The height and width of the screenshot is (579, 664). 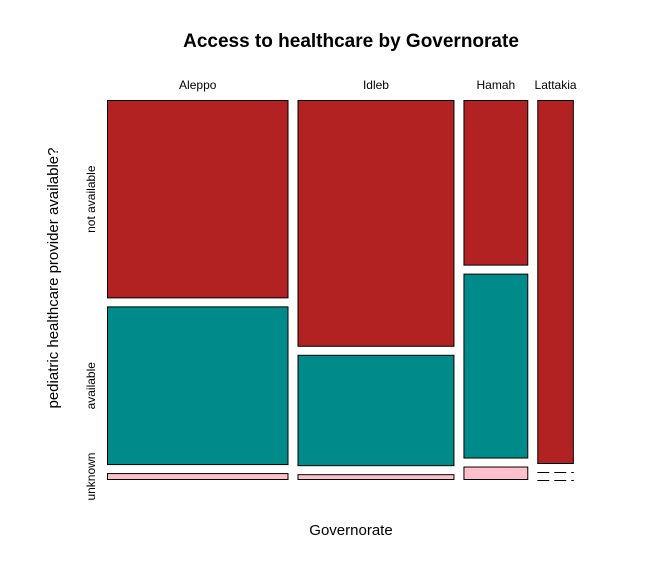 What do you see at coordinates (376, 410) in the screenshot?
I see `tile-idleb-available` at bounding box center [376, 410].